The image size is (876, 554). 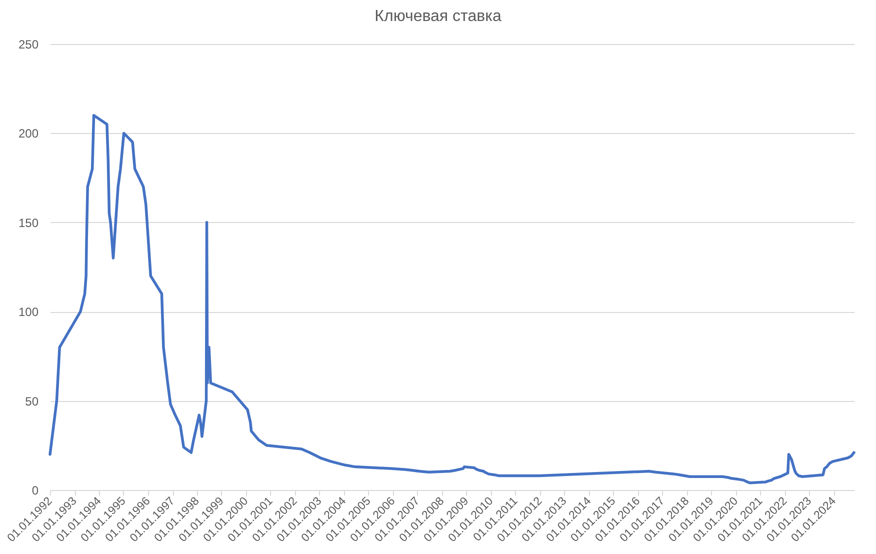 I want to click on y-tick-label: 0, so click(x=35, y=491).